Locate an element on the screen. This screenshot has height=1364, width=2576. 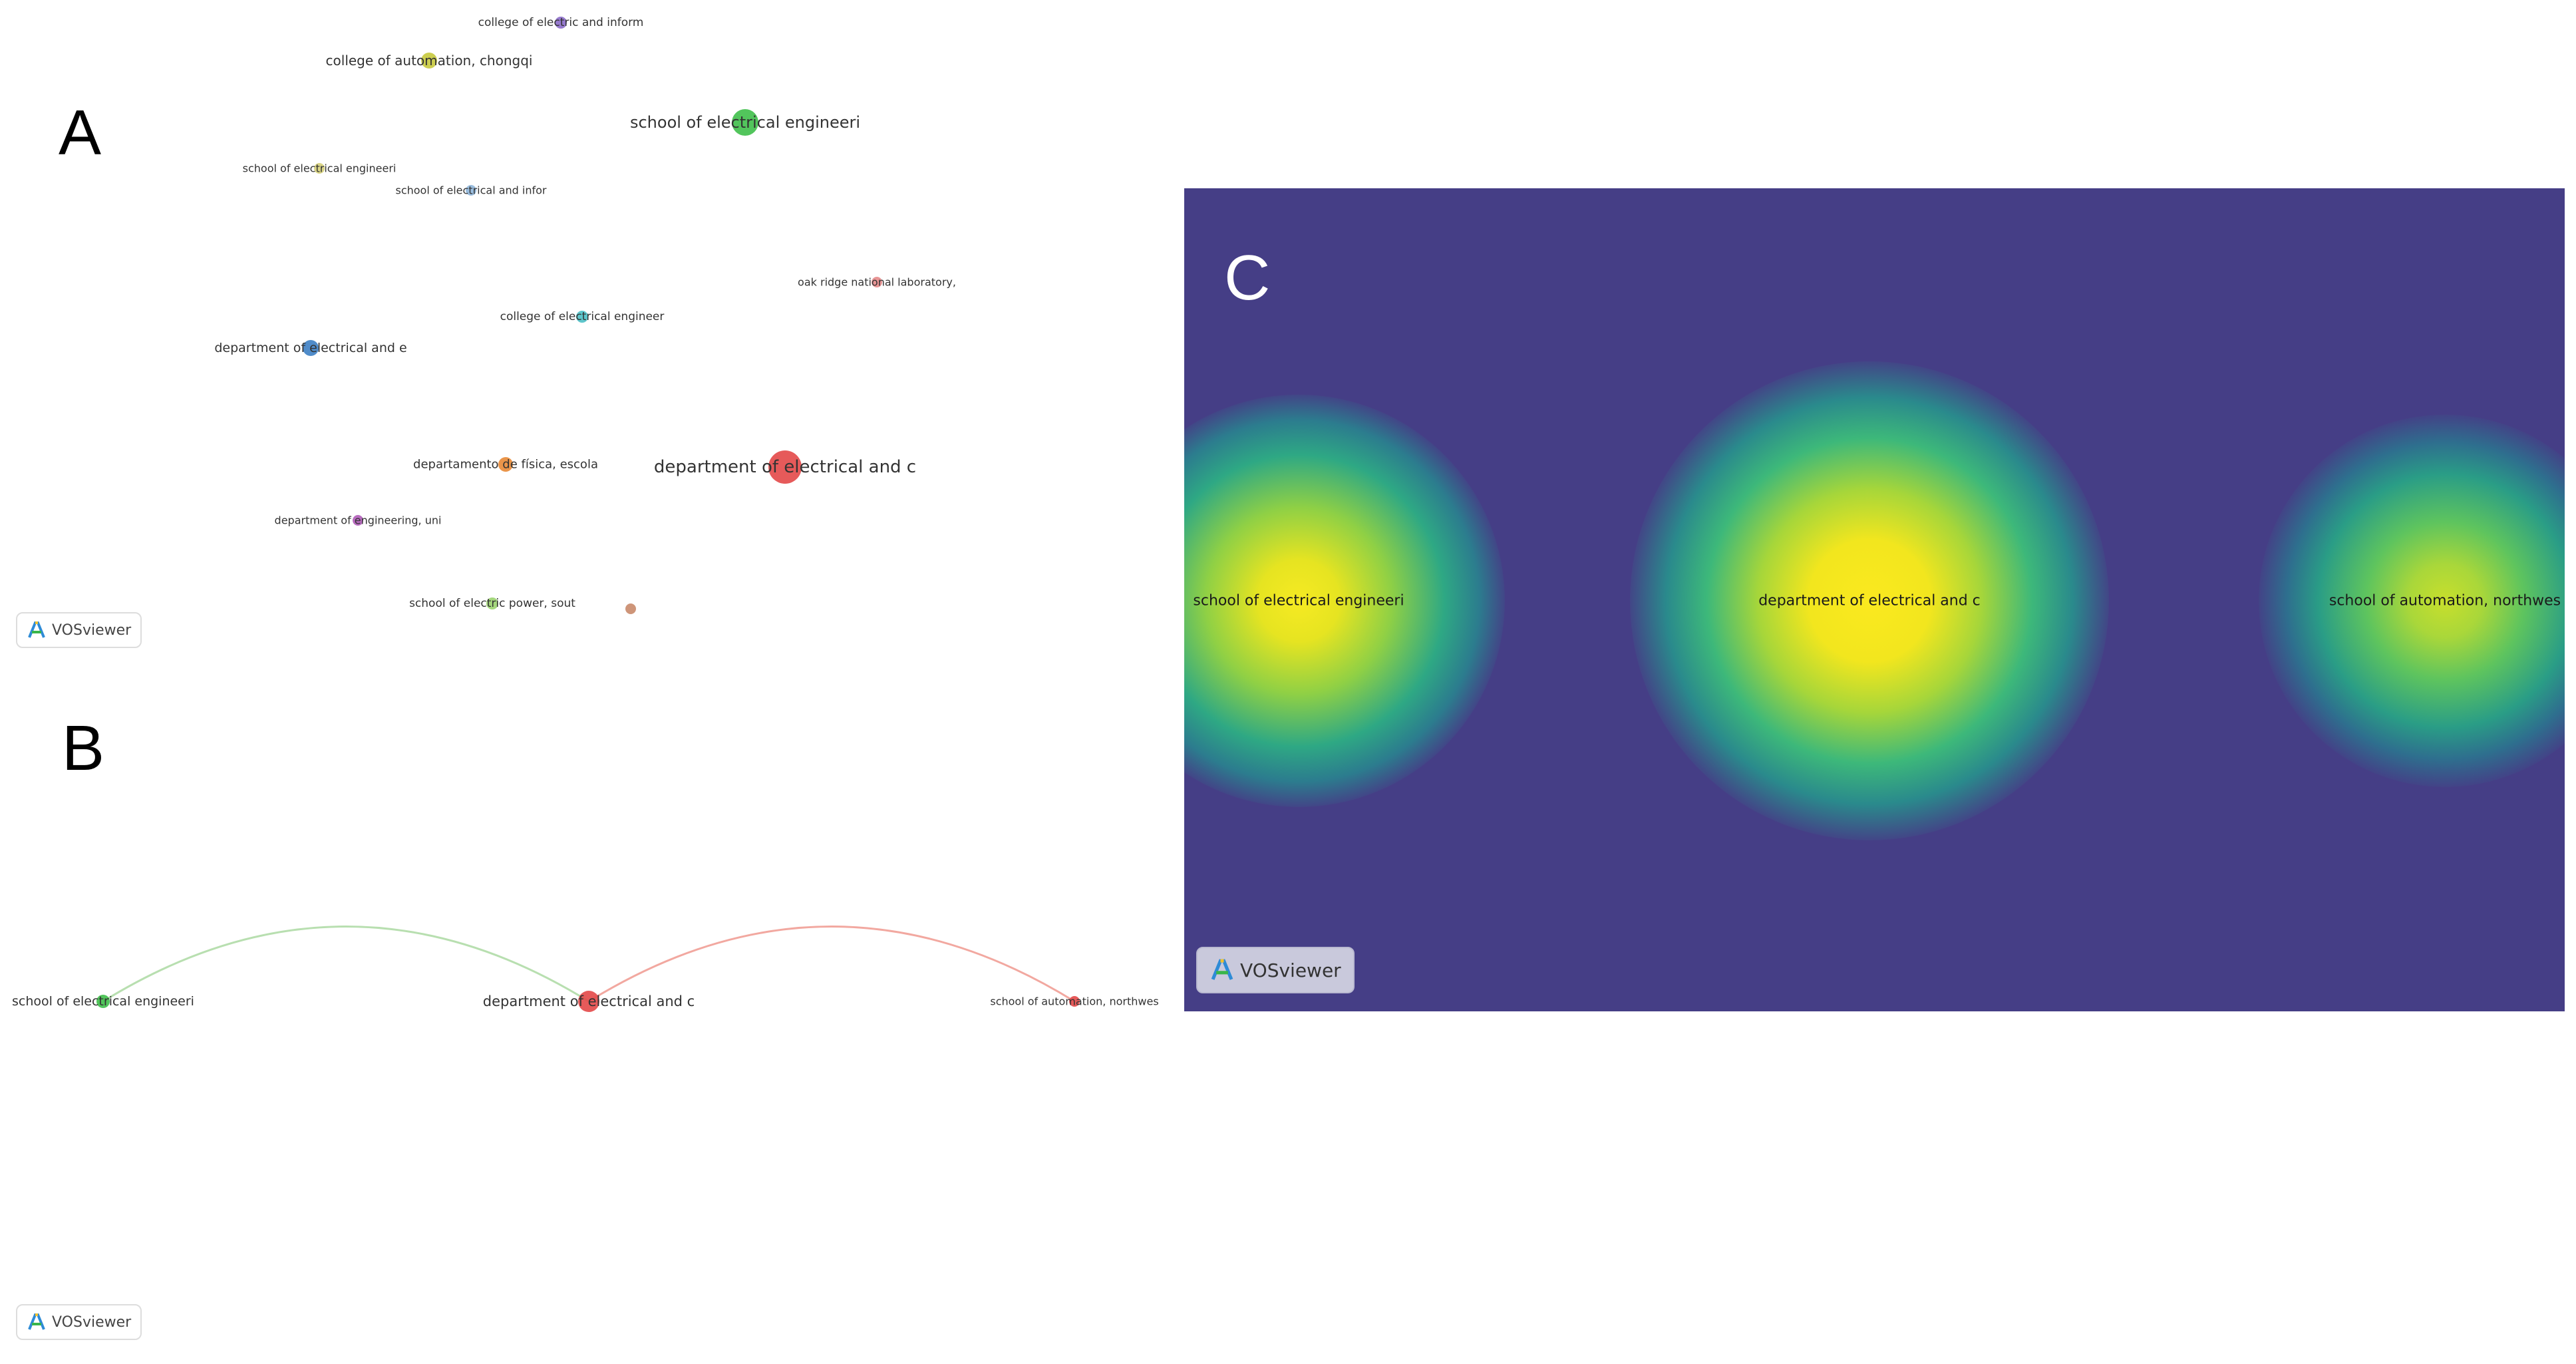
vosviewer-badge-a: VOSviewer is located at coordinates (79, 630).